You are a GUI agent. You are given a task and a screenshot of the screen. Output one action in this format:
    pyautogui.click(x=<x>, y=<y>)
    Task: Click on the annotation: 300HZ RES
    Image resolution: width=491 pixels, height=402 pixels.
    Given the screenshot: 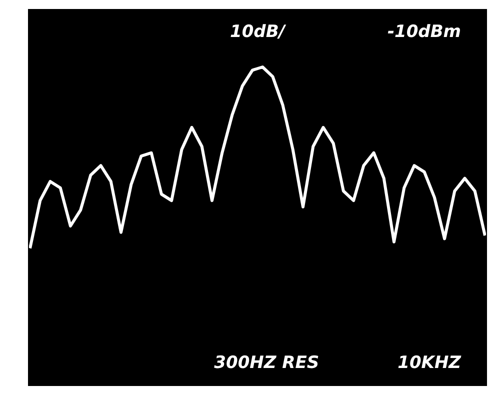 What is the action you would take?
    pyautogui.click(x=267, y=363)
    